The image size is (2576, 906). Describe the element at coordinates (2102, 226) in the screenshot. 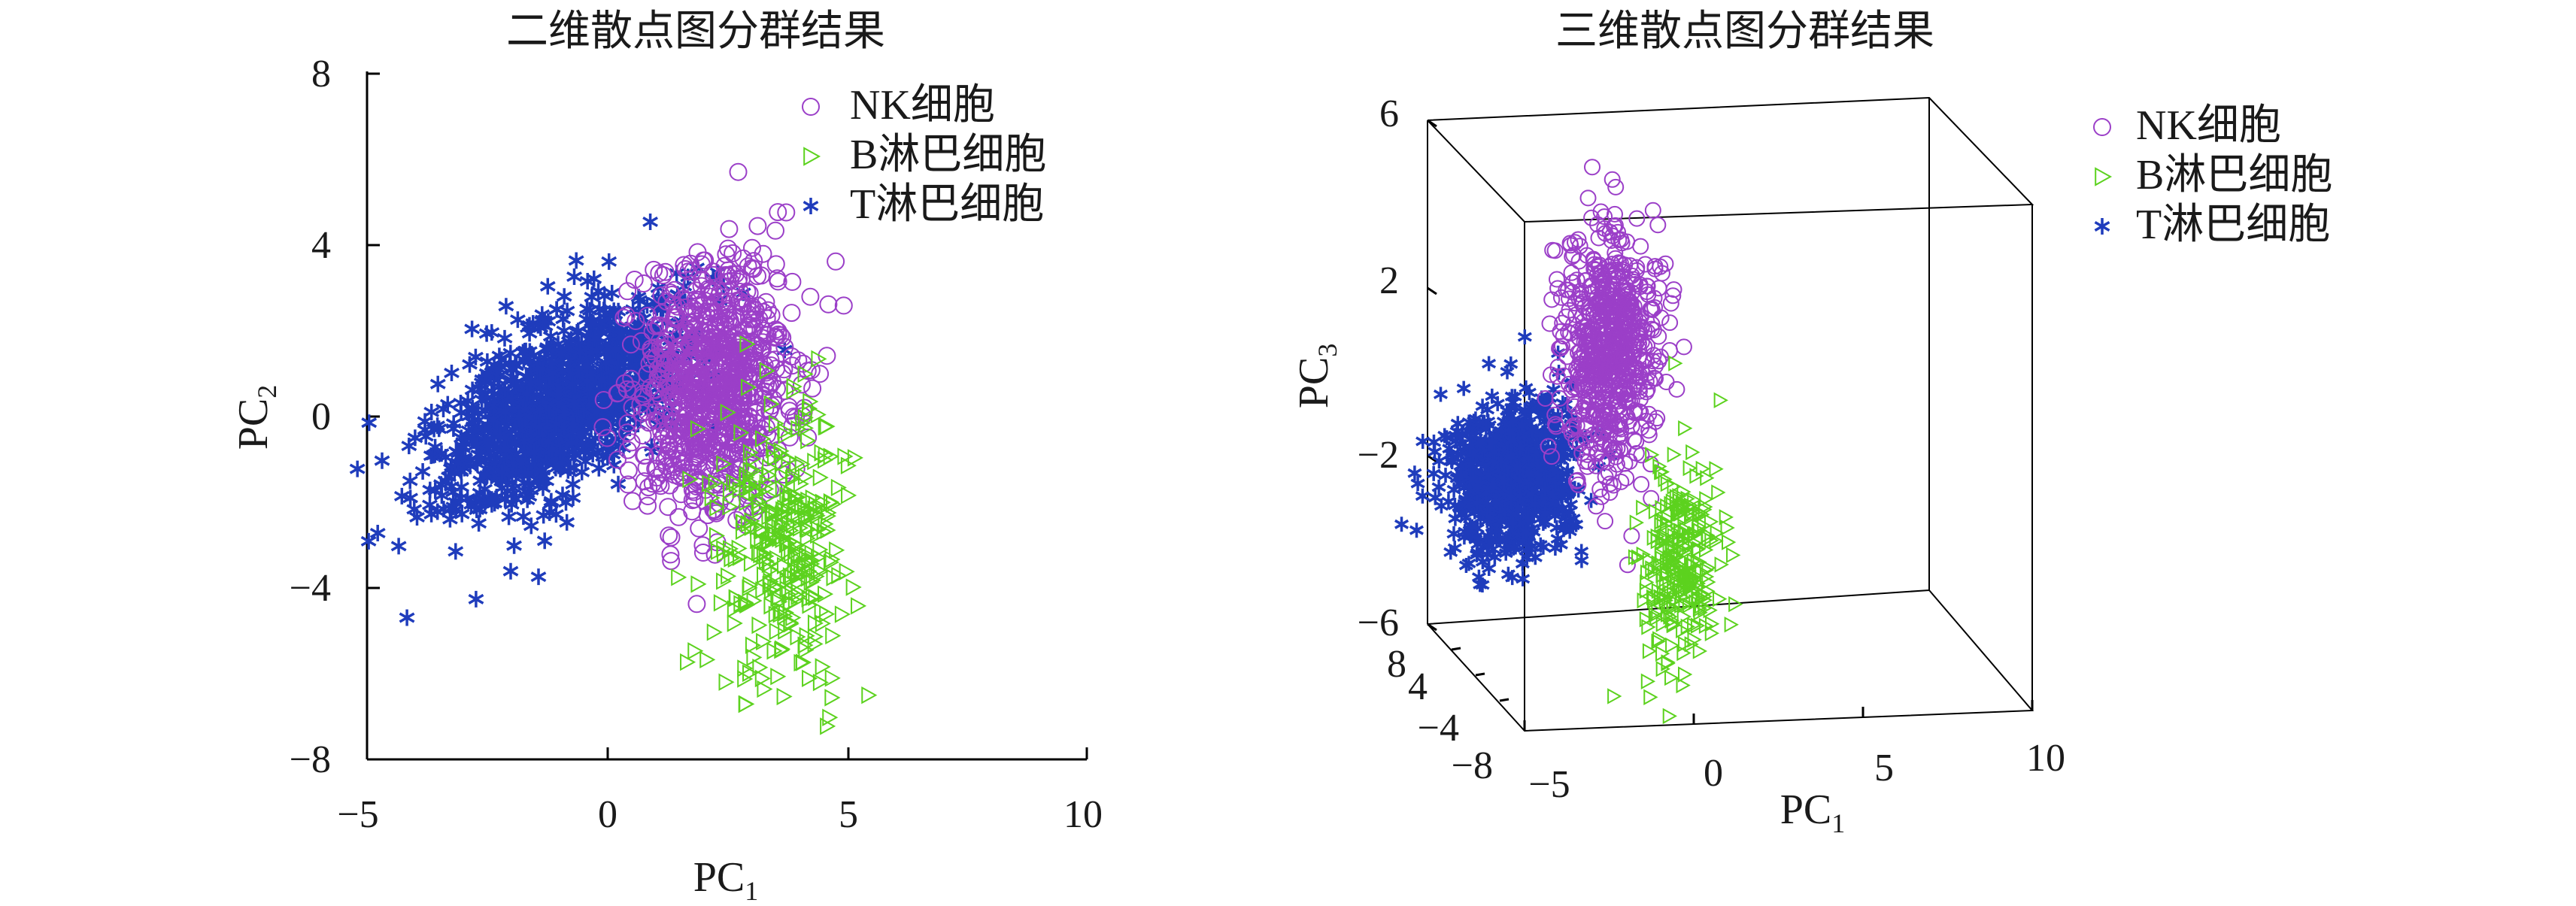

I see `chart-3d-legend-marker` at that location.